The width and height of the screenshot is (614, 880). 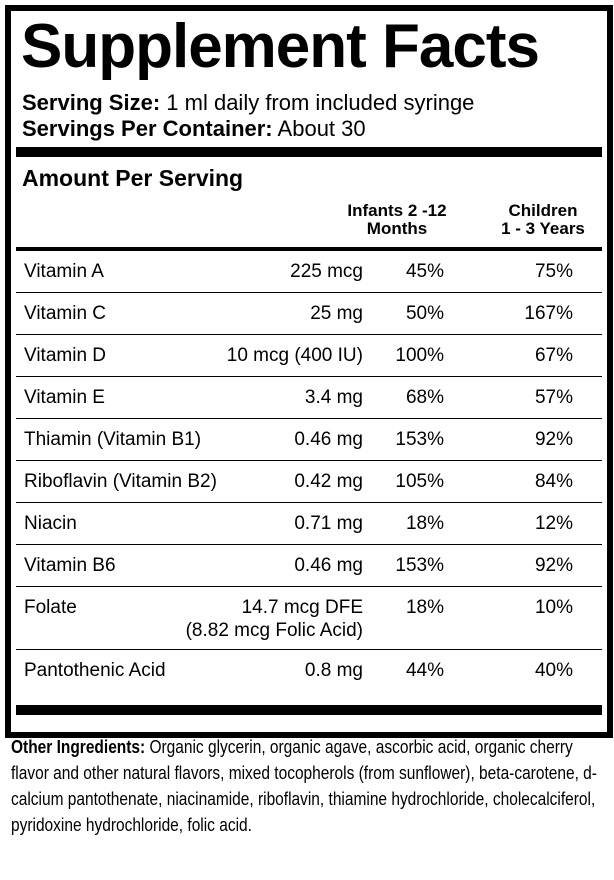 I want to click on column-header-infants-line2: Months, so click(x=397, y=228).